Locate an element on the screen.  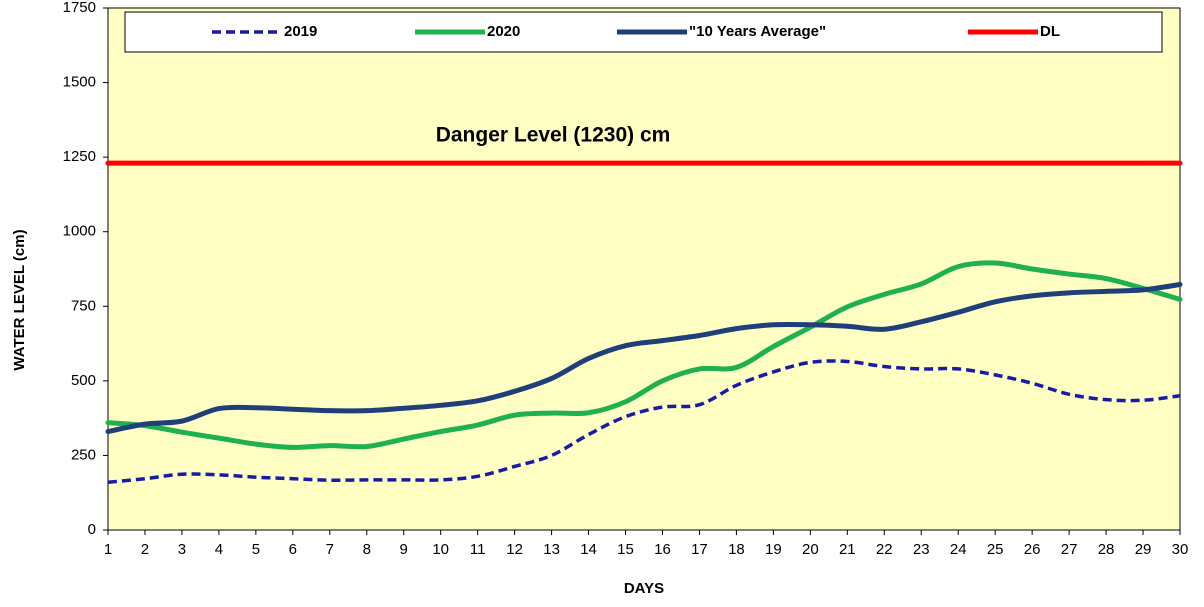
x-tick-label: 15 is located at coordinates (625, 549).